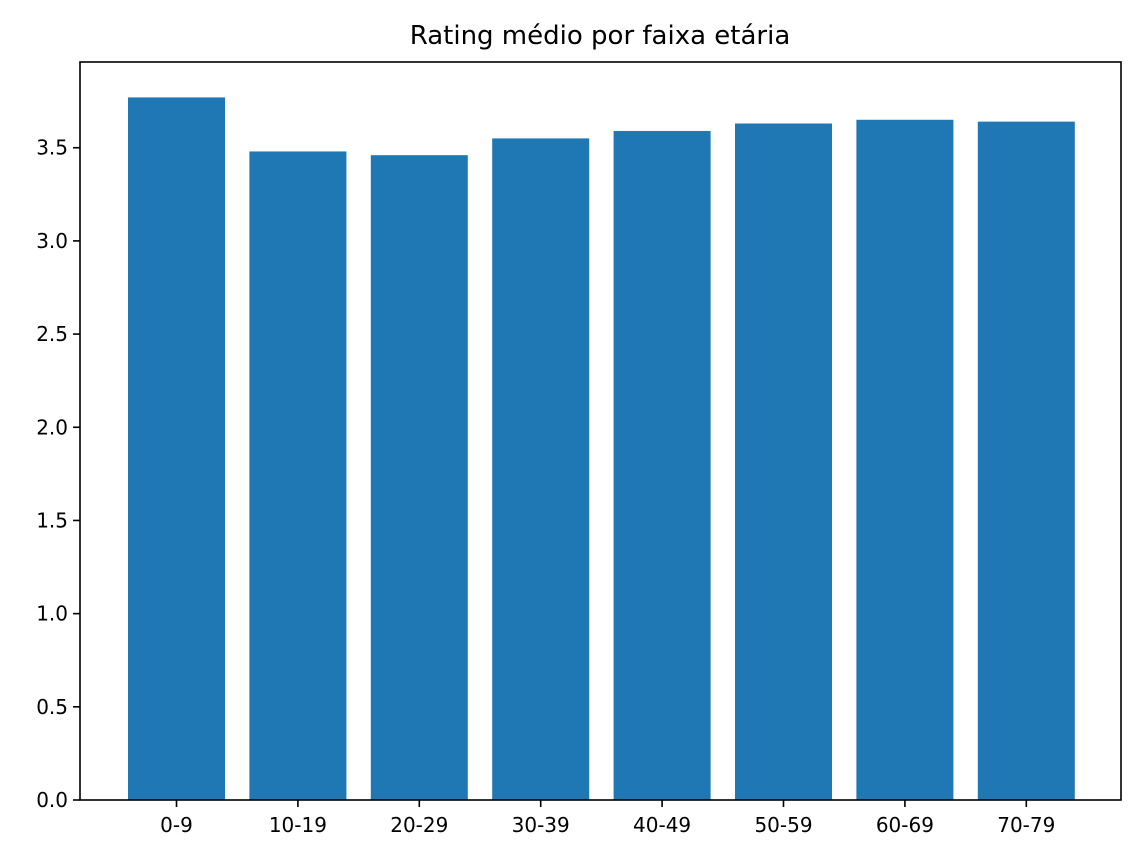  What do you see at coordinates (52, 427) in the screenshot?
I see `y-tick-label: 2.0` at bounding box center [52, 427].